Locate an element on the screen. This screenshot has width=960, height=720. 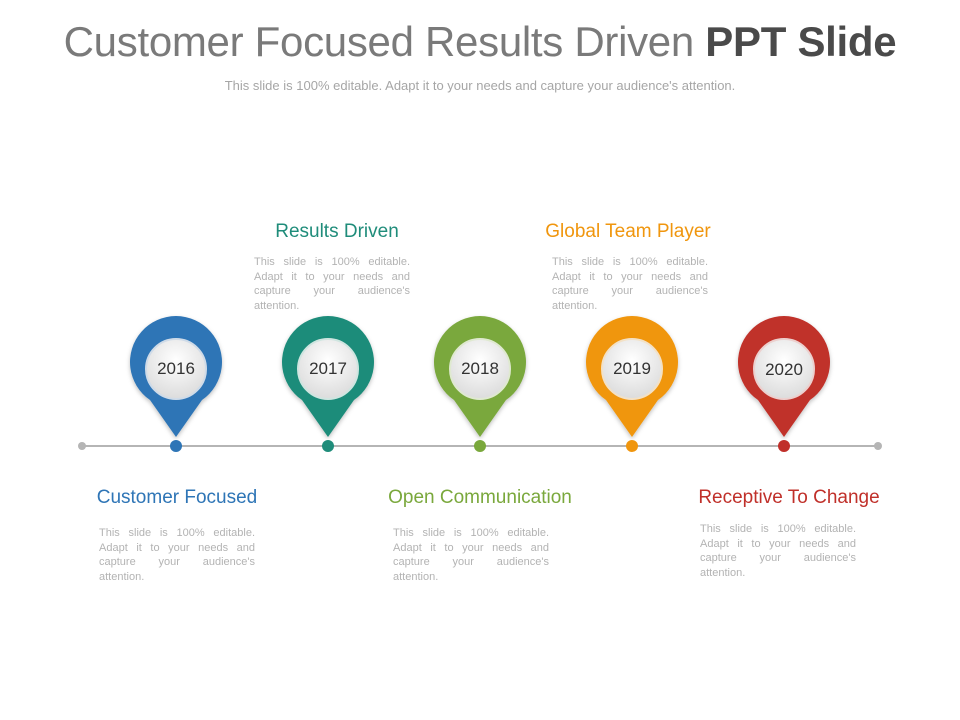
milestone-heading-2019: Global Team Player is located at coordinates (628, 231).